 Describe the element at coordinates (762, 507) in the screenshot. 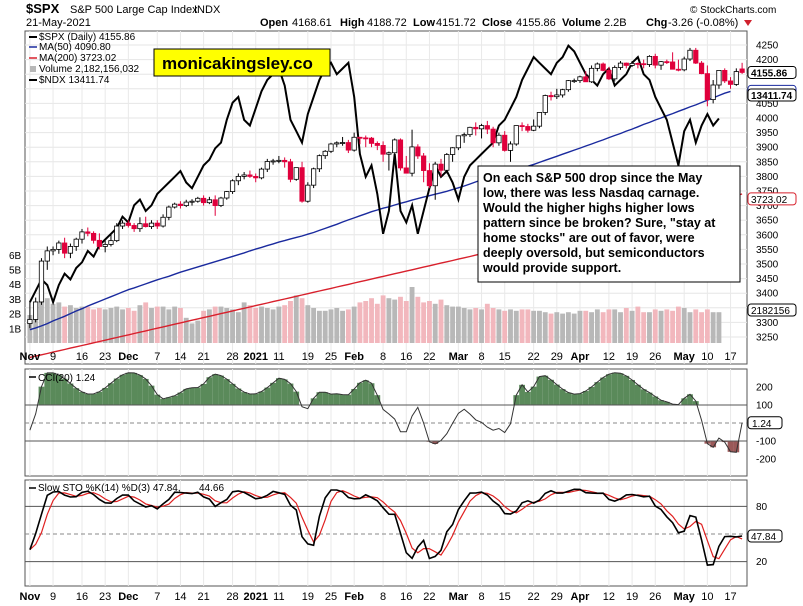

I see `sto-tick-label: 80` at that location.